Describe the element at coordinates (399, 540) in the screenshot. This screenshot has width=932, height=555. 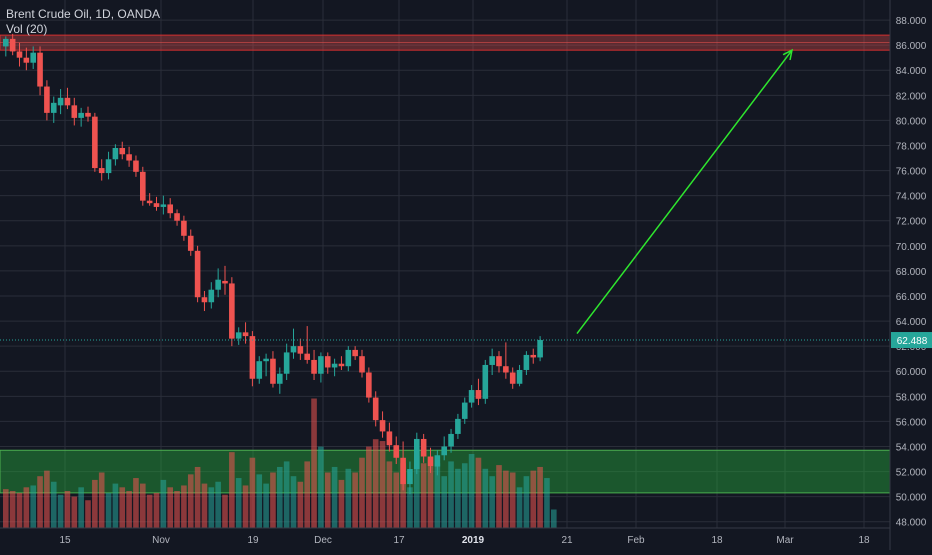
I see `time-tick-label: 17` at that location.